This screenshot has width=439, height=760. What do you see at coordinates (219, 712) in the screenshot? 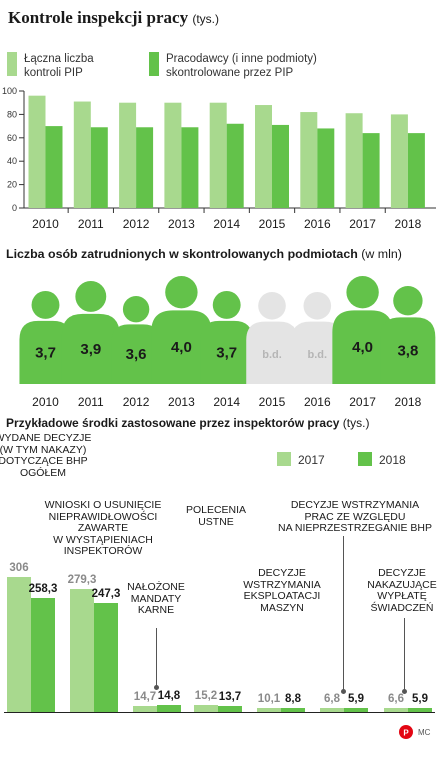
I see `x-axis` at bounding box center [219, 712].